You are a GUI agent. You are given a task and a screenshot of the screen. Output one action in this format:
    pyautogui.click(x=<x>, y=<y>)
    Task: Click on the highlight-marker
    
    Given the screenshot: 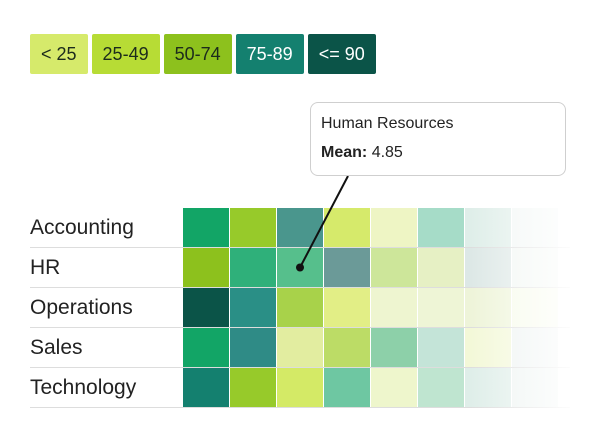 What is the action you would take?
    pyautogui.click(x=300, y=267)
    